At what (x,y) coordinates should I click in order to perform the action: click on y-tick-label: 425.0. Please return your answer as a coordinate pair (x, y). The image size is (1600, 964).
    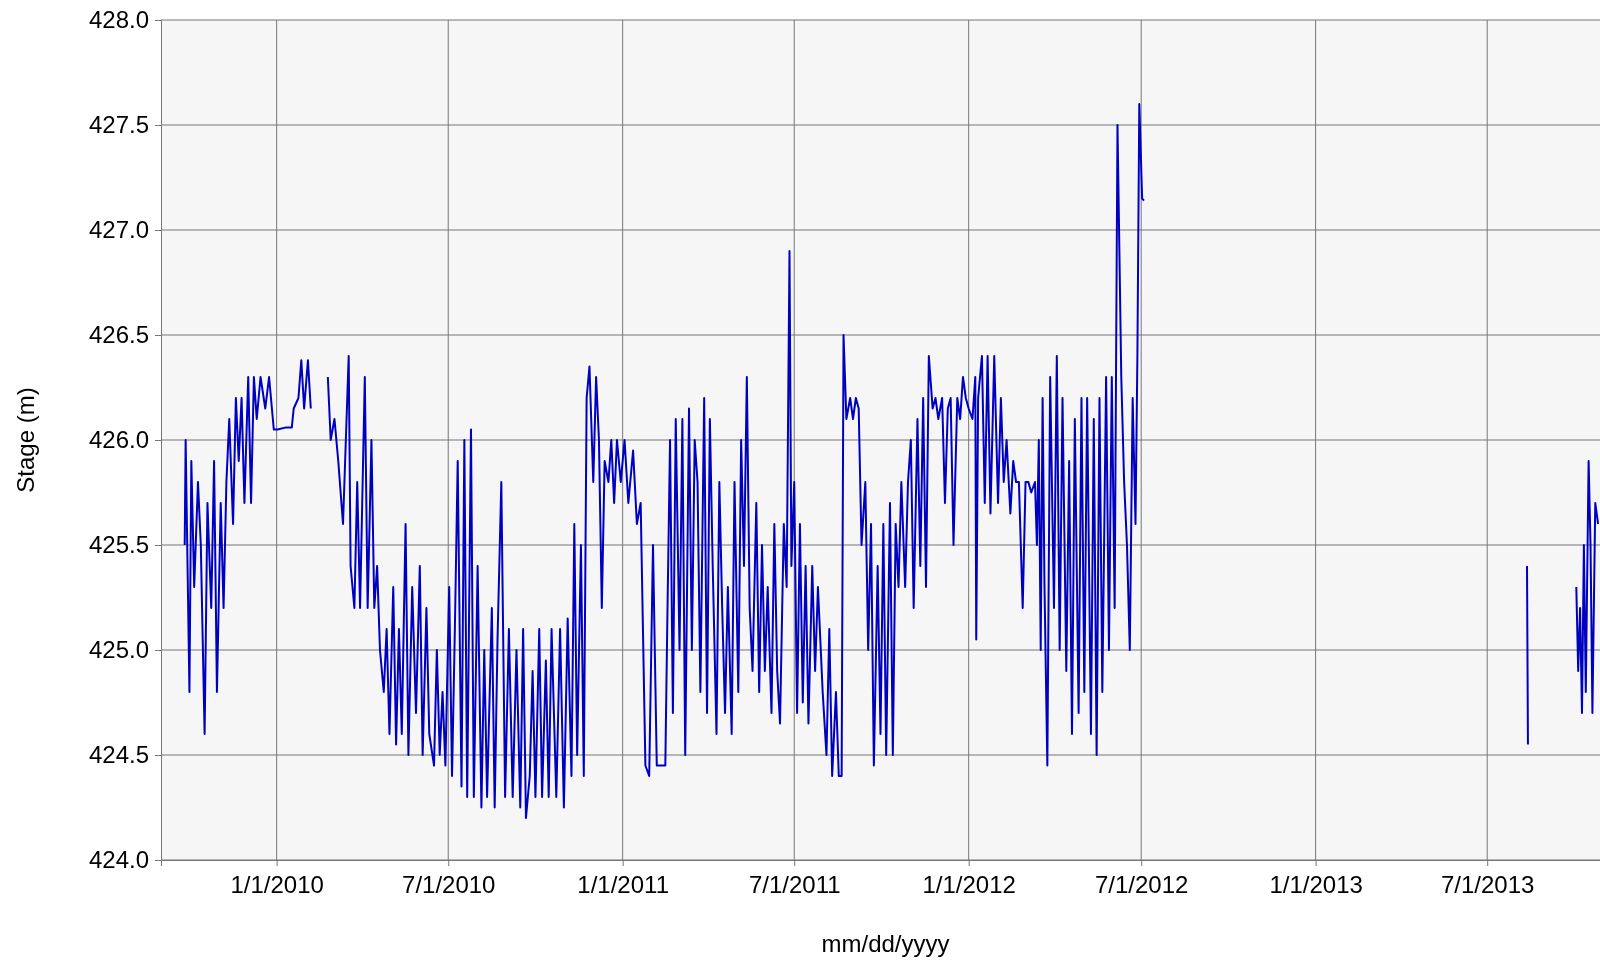
    Looking at the image, I should click on (118, 650).